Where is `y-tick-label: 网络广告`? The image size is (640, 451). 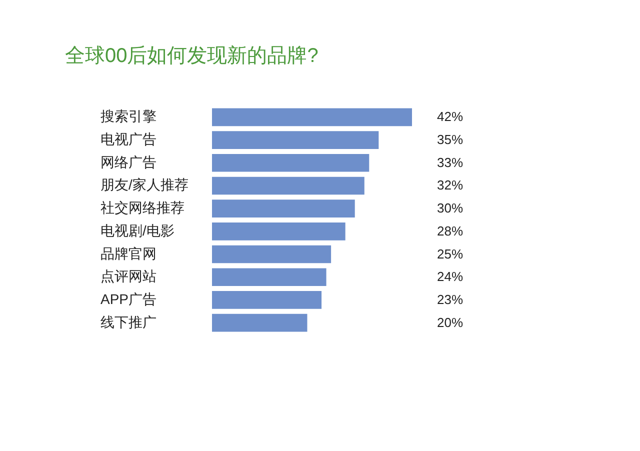
y-tick-label: 网络广告 is located at coordinates (128, 162).